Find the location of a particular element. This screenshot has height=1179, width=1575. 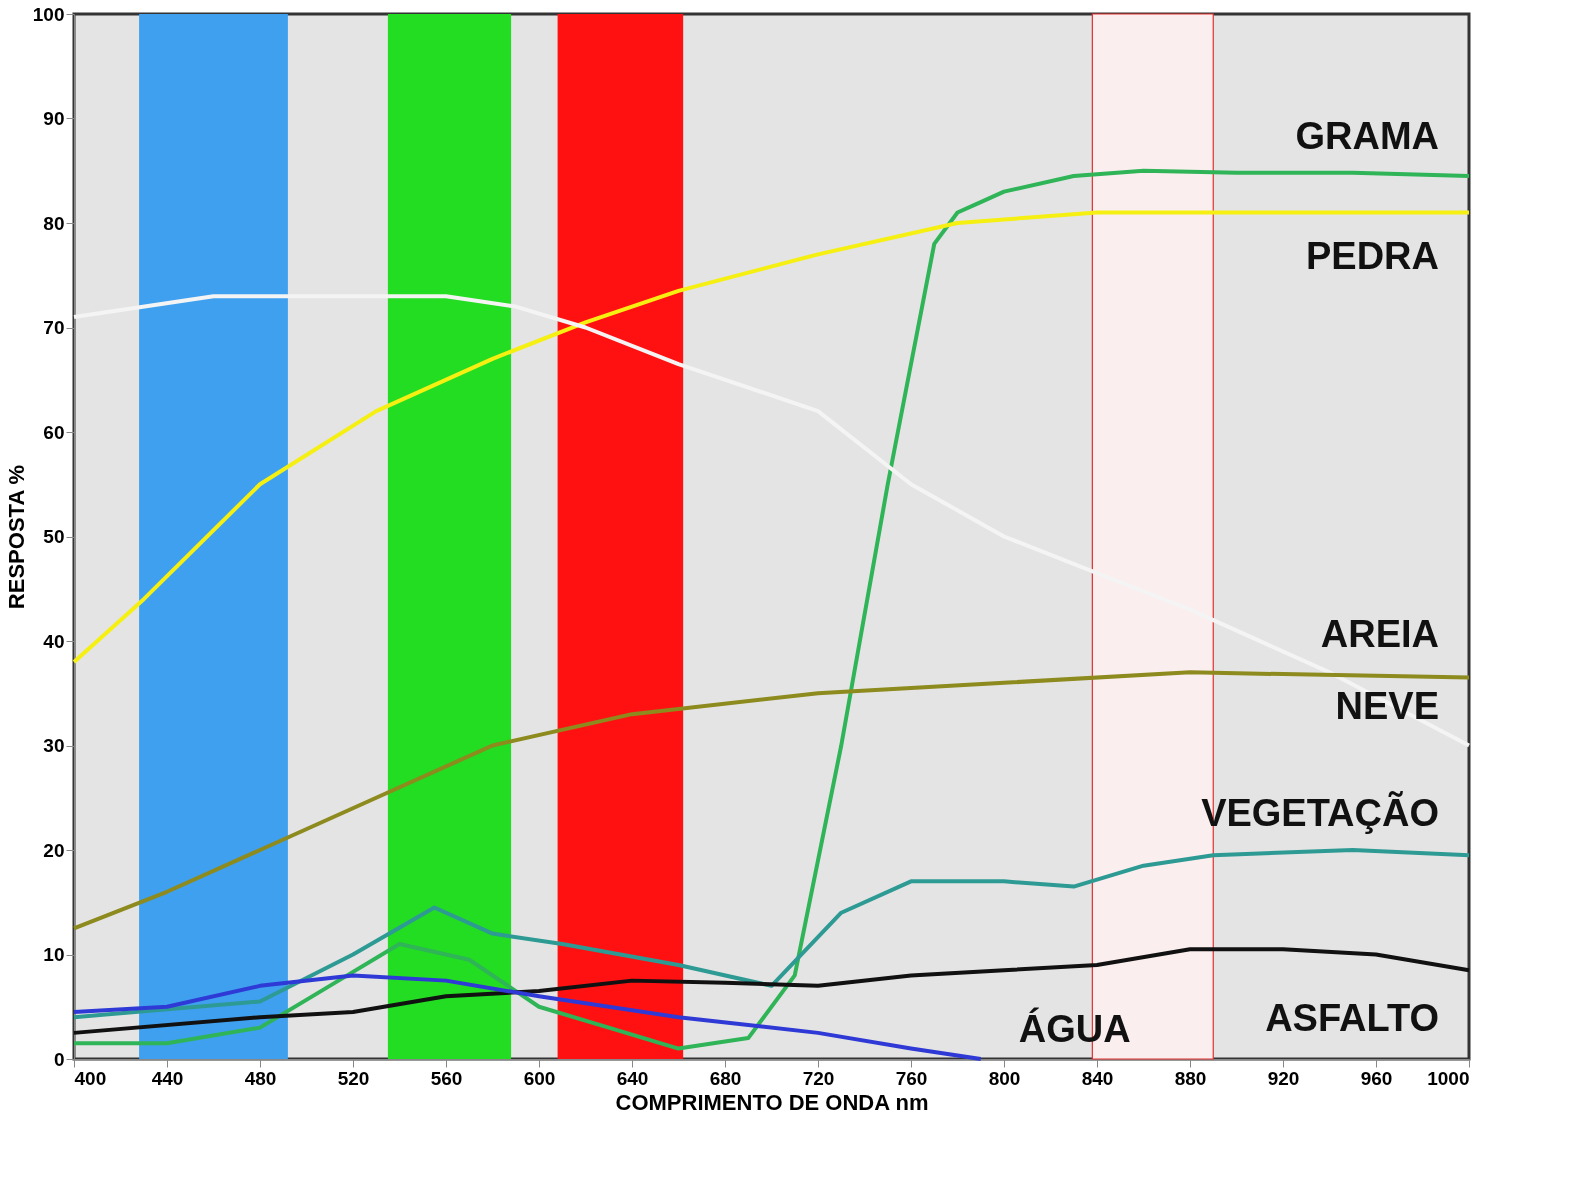

x-tick-label: 640 is located at coordinates (632, 1078).